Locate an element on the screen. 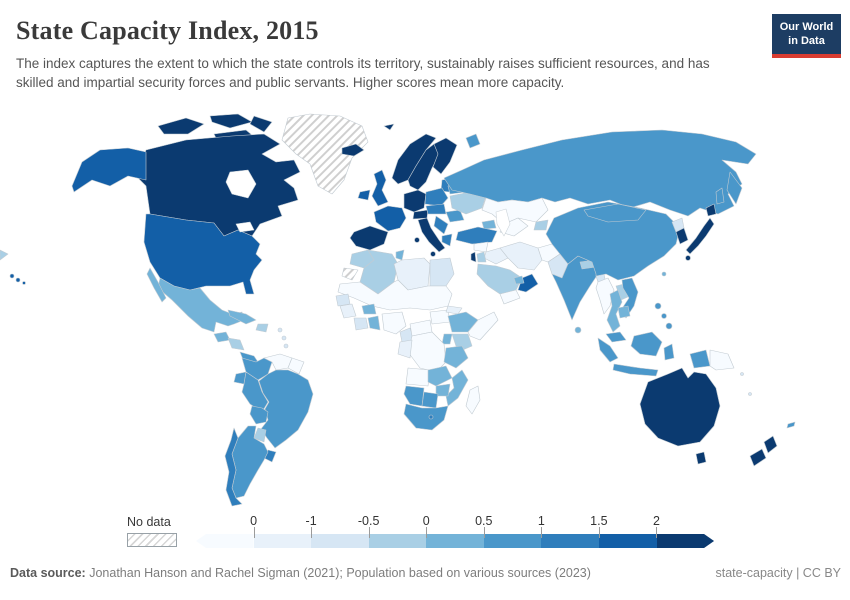 The image size is (850, 600). country-ivory-coast is located at coordinates (361, 324).